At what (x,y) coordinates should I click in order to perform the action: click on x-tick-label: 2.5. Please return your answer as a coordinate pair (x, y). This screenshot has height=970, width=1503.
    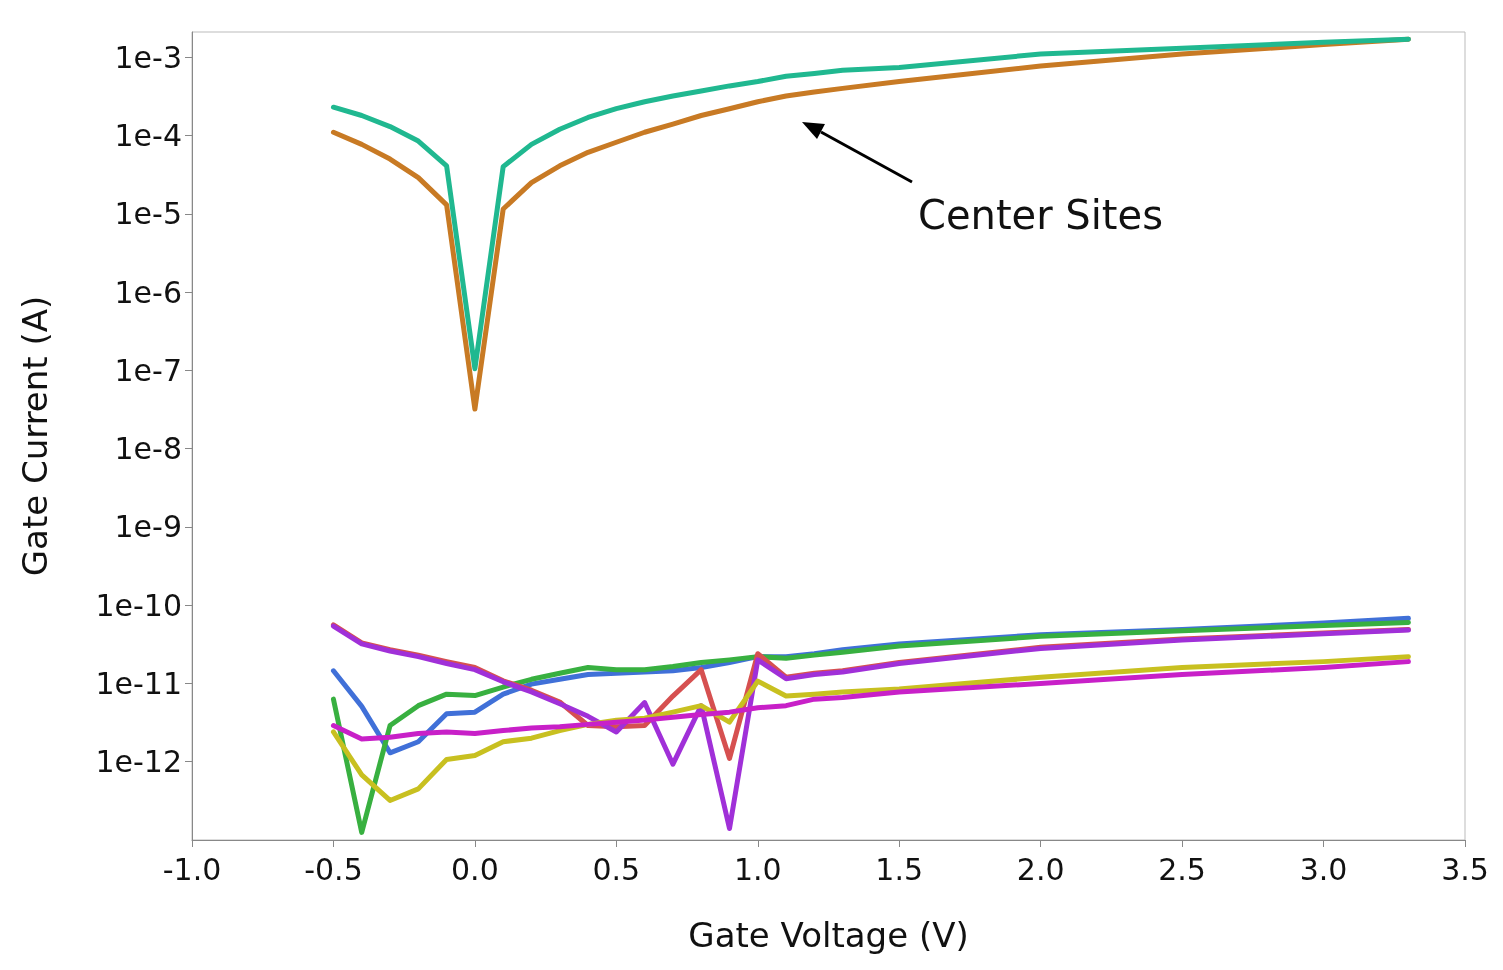
    Looking at the image, I should click on (1182, 869).